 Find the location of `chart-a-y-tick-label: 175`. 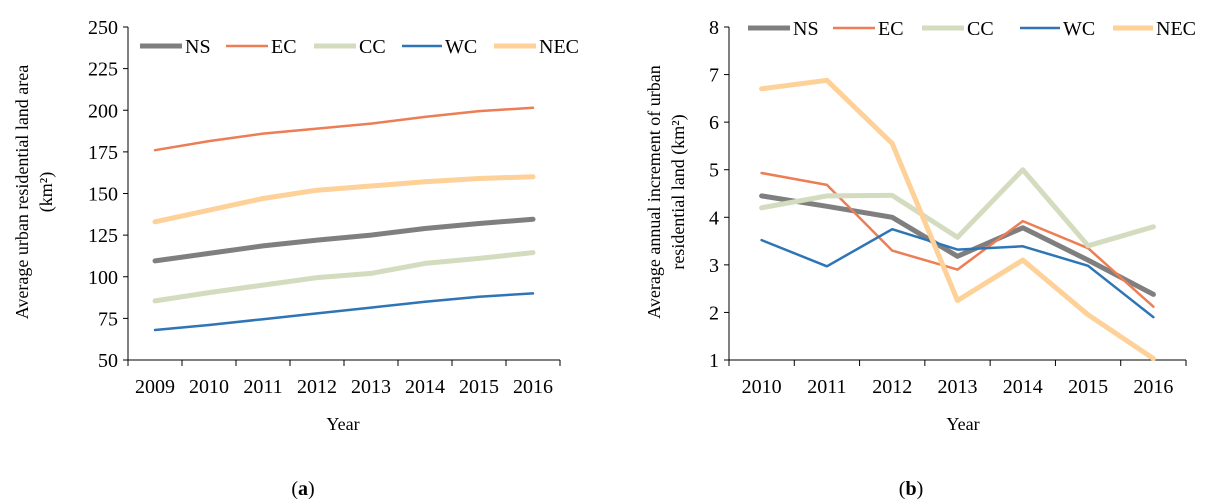

chart-a-y-tick-label: 175 is located at coordinates (103, 153).